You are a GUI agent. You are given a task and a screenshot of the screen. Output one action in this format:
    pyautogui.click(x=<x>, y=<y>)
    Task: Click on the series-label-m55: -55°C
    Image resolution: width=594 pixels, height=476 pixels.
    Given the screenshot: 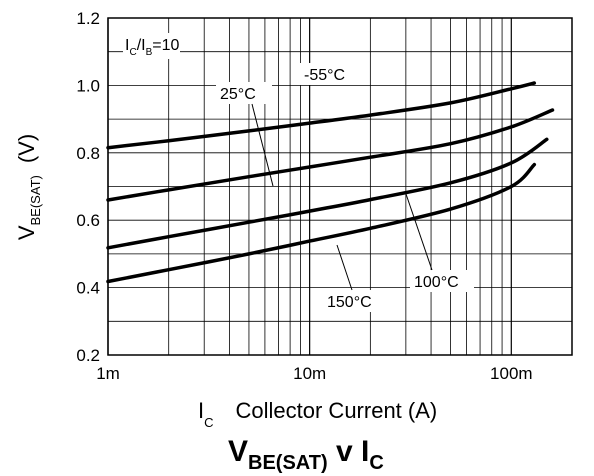 What is the action you would take?
    pyautogui.click(x=324, y=75)
    